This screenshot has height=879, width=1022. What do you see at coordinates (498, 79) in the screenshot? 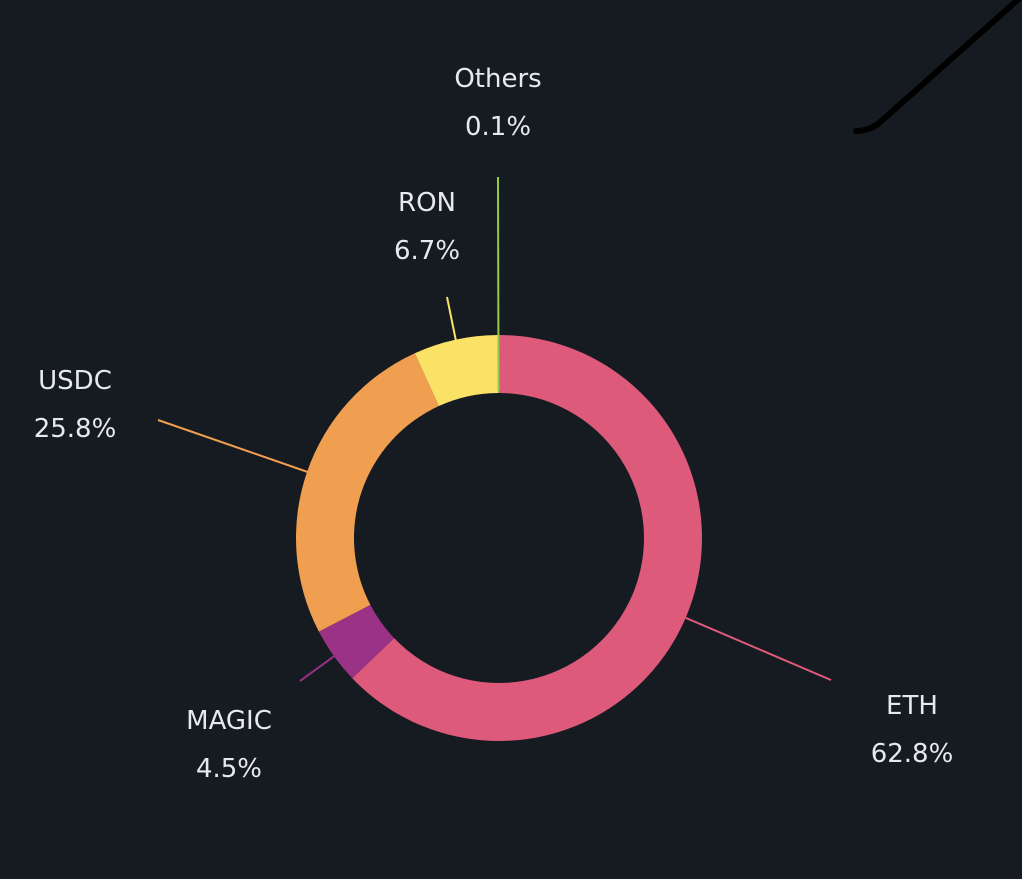
I see `others-name-label: Others` at bounding box center [498, 79].